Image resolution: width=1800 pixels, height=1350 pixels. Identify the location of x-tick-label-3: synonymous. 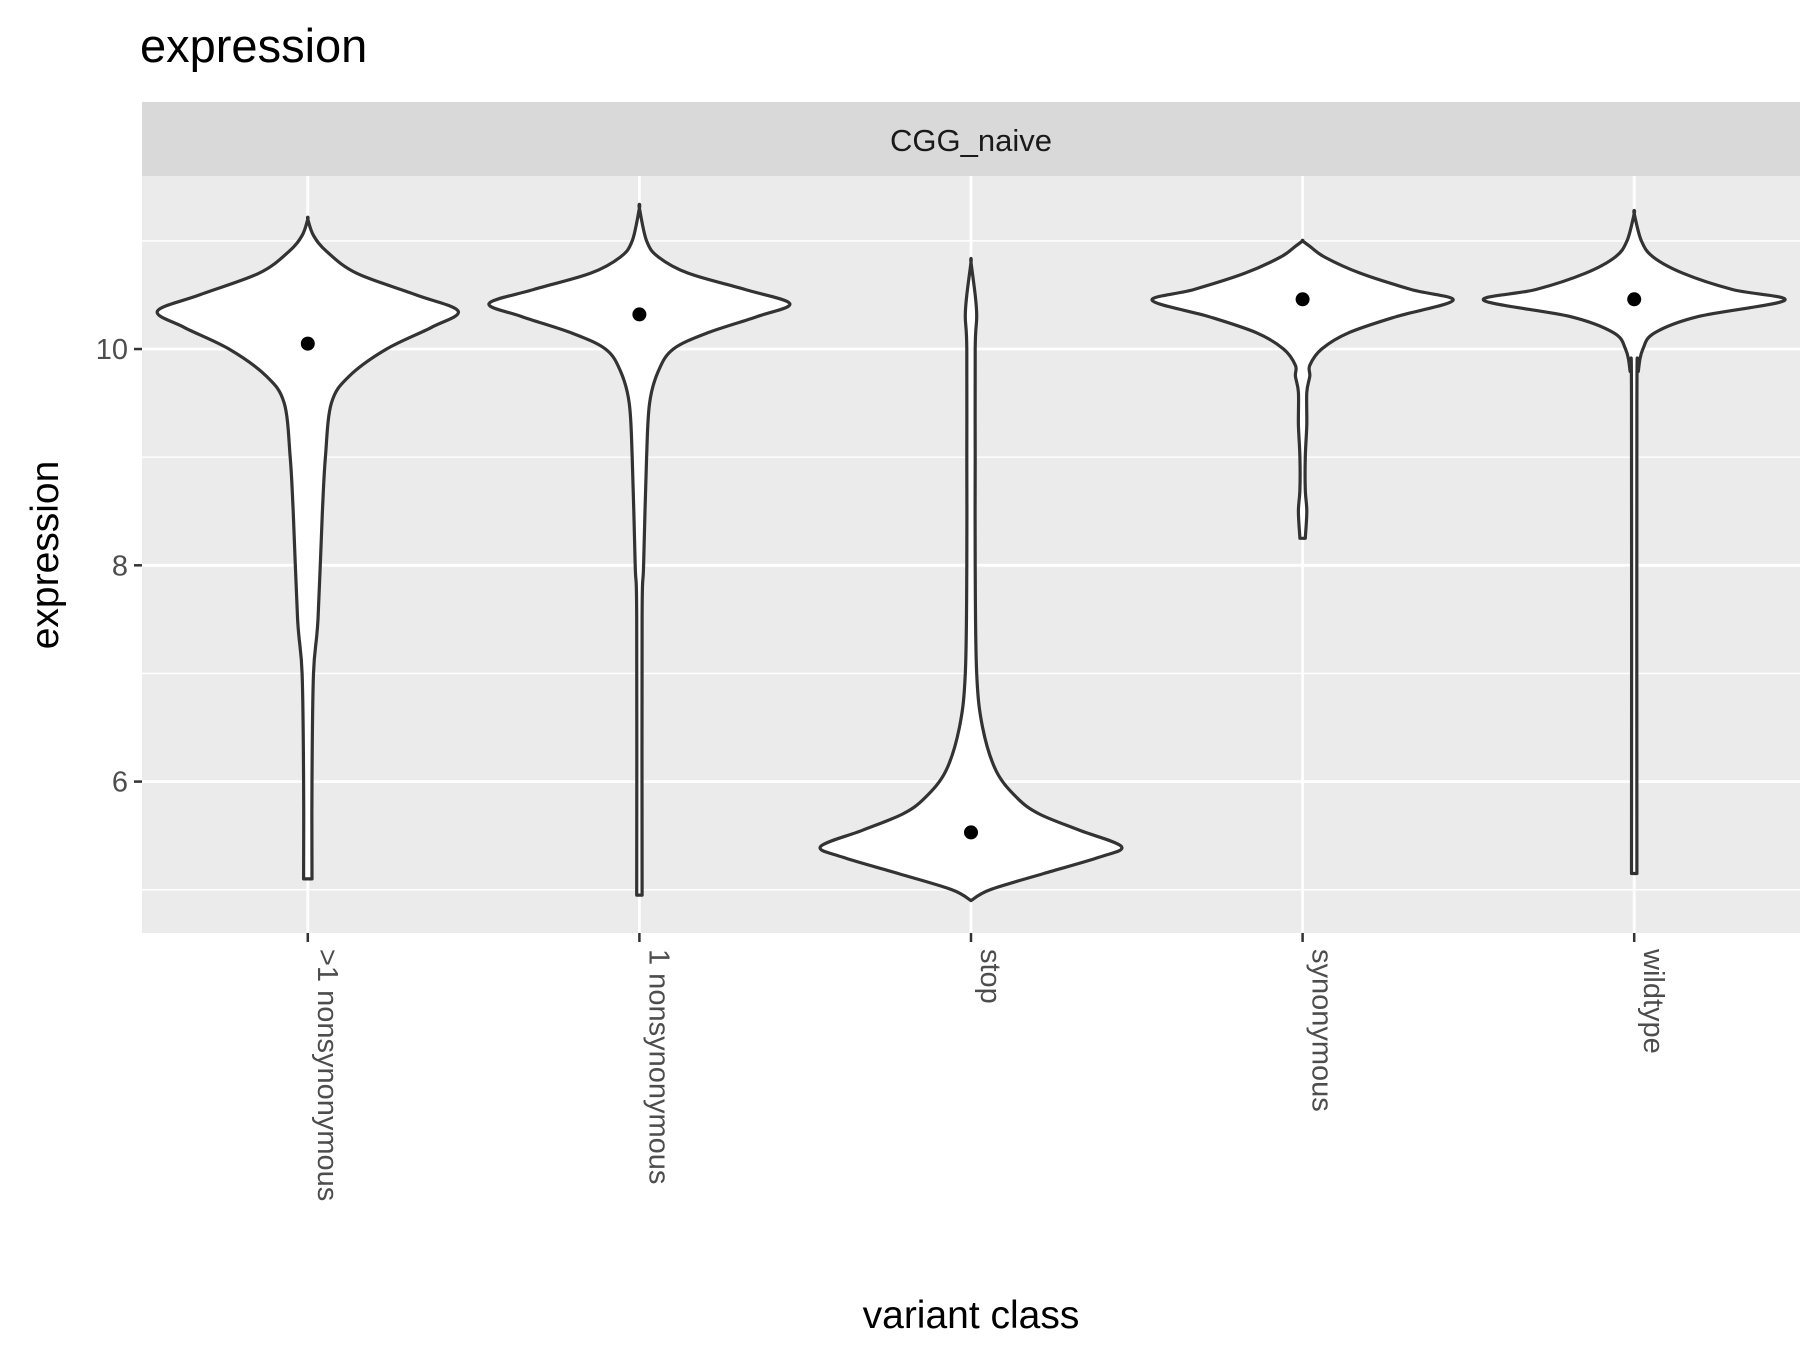
(1322, 1030).